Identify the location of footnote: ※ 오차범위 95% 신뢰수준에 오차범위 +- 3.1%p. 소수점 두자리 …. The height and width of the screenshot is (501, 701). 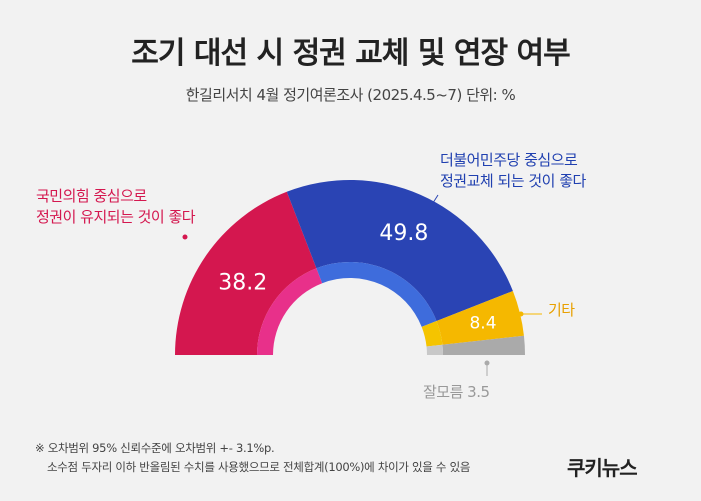
(252, 458).